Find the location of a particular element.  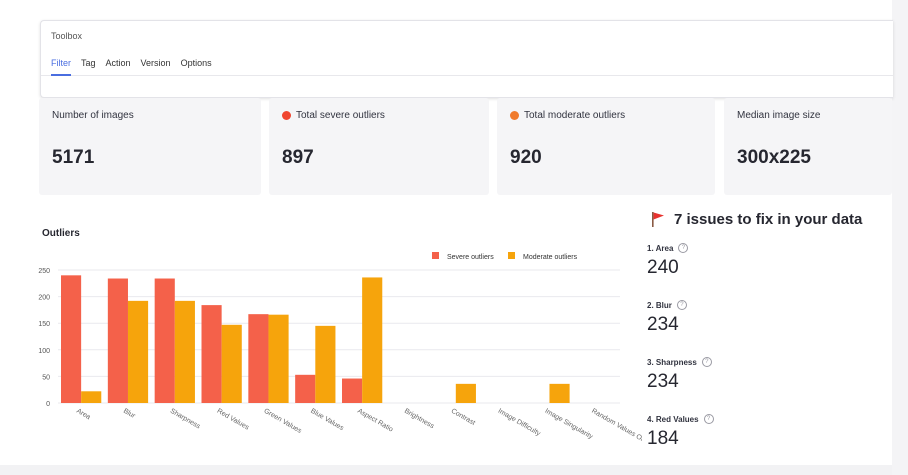

x-tick-label: Red Values is located at coordinates (233, 420).